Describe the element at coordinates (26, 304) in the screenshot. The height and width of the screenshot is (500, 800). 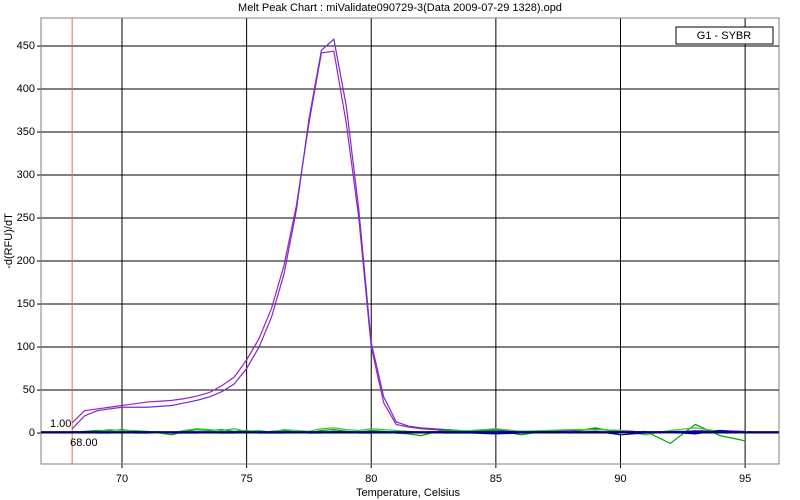
I see `y-tick-label: 150` at that location.